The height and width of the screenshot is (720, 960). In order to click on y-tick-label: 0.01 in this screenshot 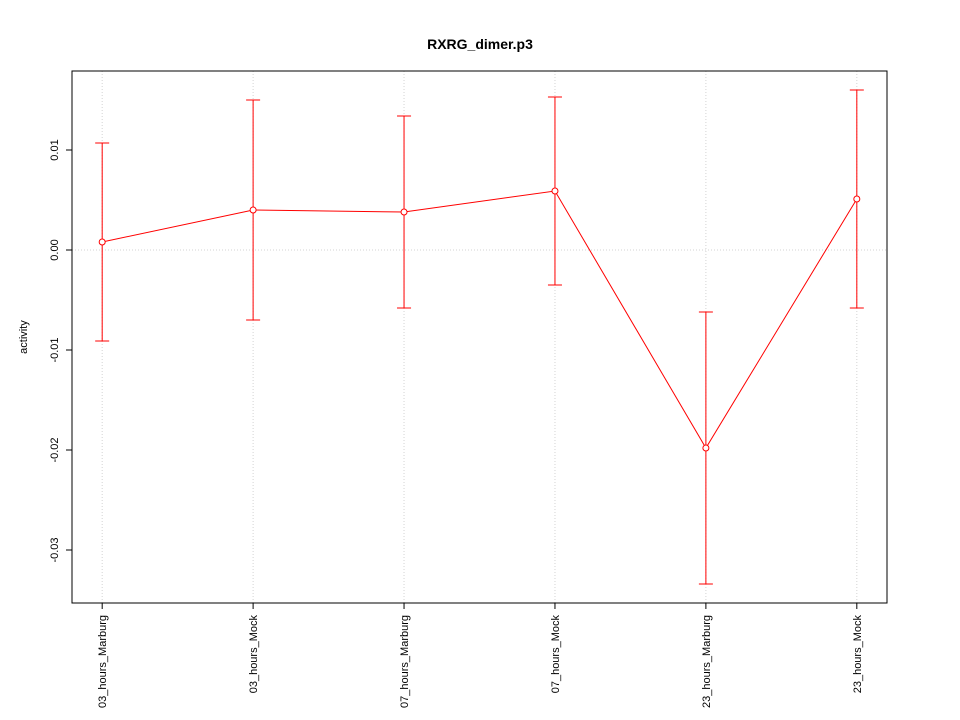, I will do `click(55, 149)`.